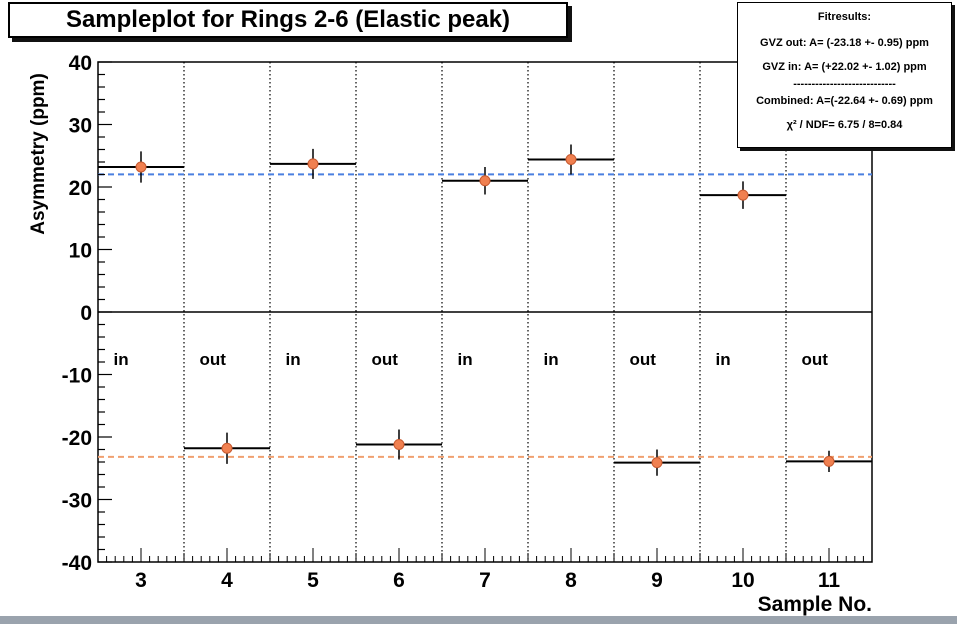  Describe the element at coordinates (77, 563) in the screenshot. I see `y-tick-label: -40` at that location.